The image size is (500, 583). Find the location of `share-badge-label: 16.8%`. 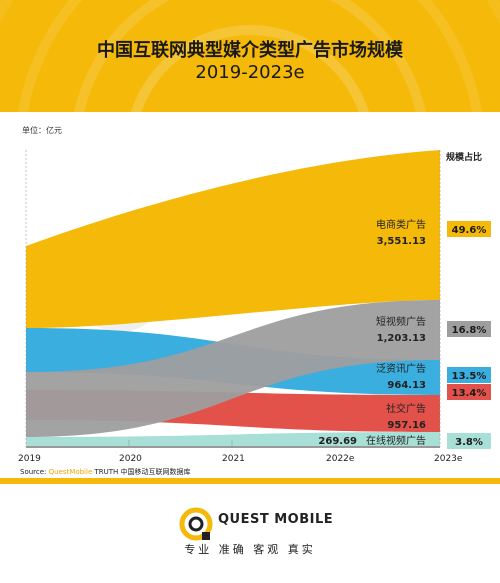

share-badge-label: 16.8% is located at coordinates (469, 330).